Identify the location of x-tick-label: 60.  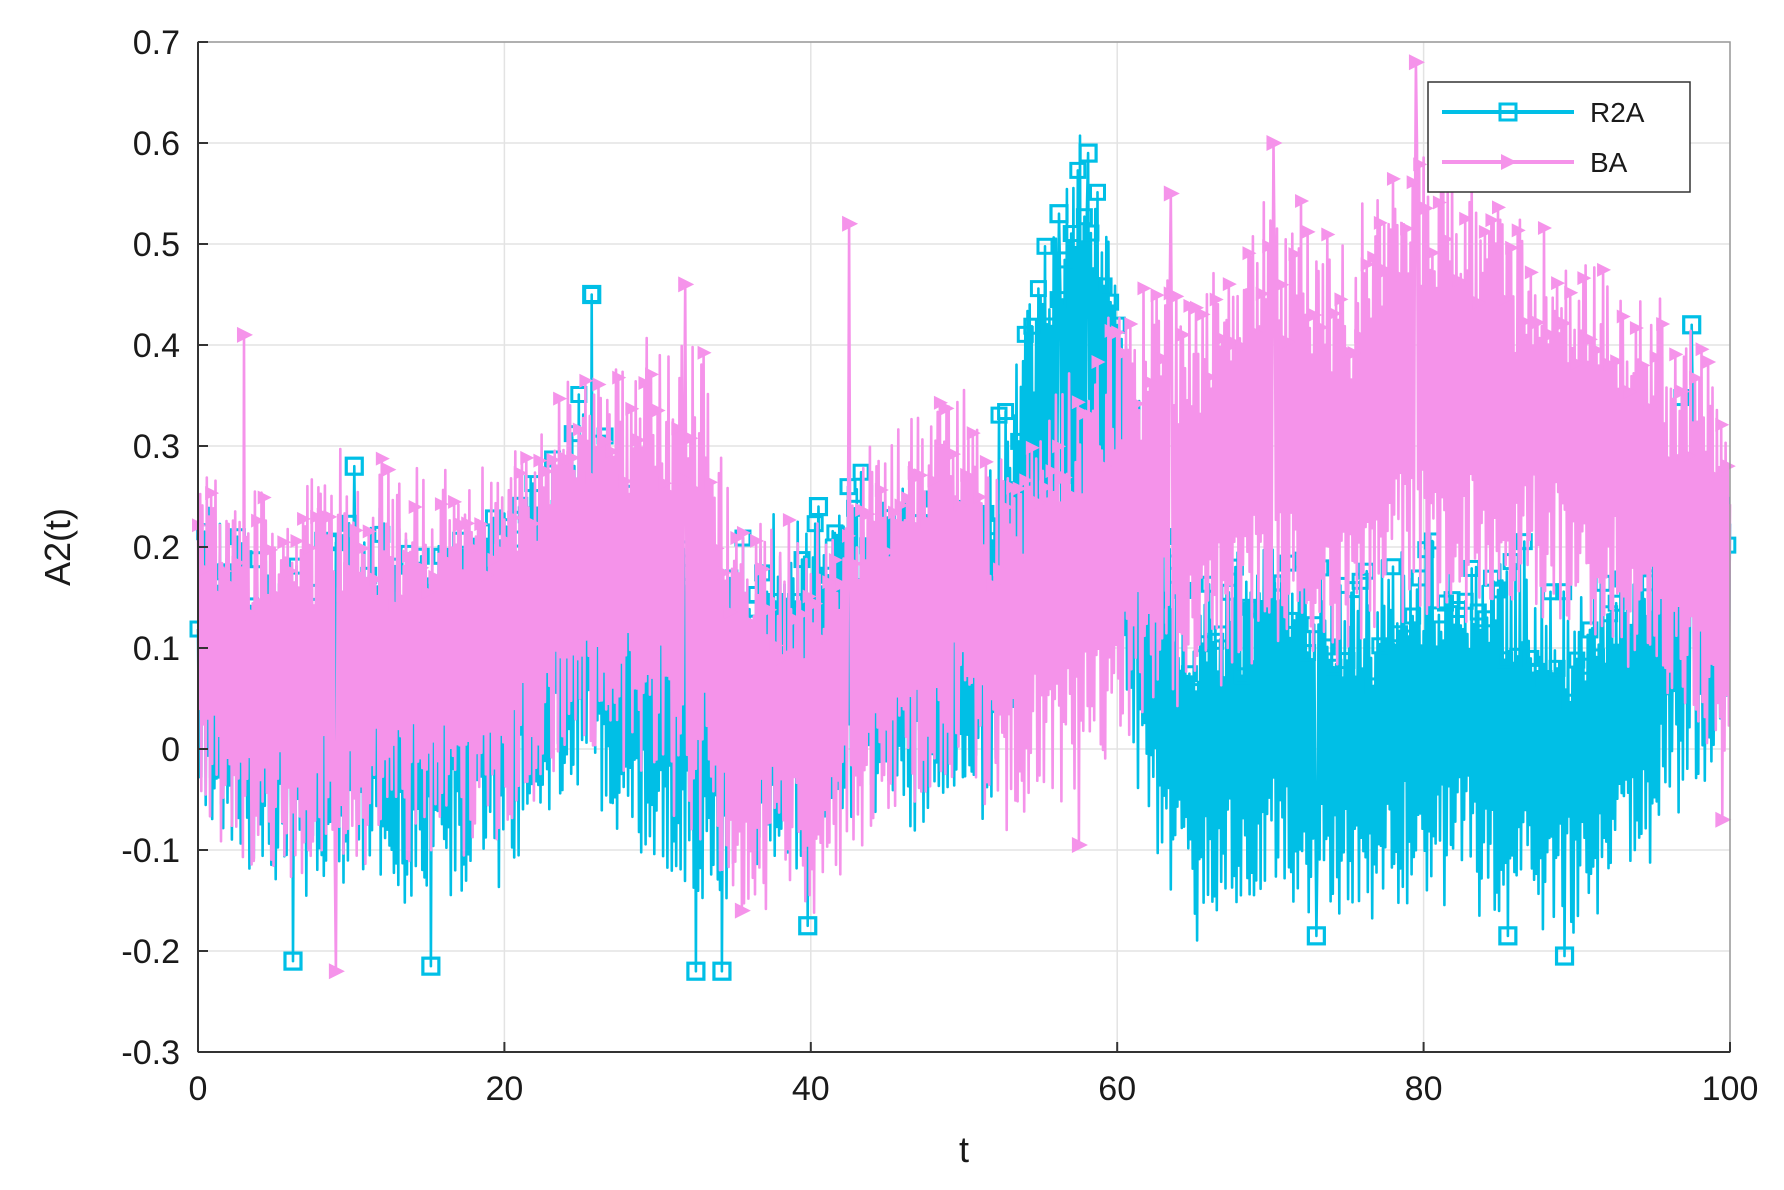
(1117, 1089).